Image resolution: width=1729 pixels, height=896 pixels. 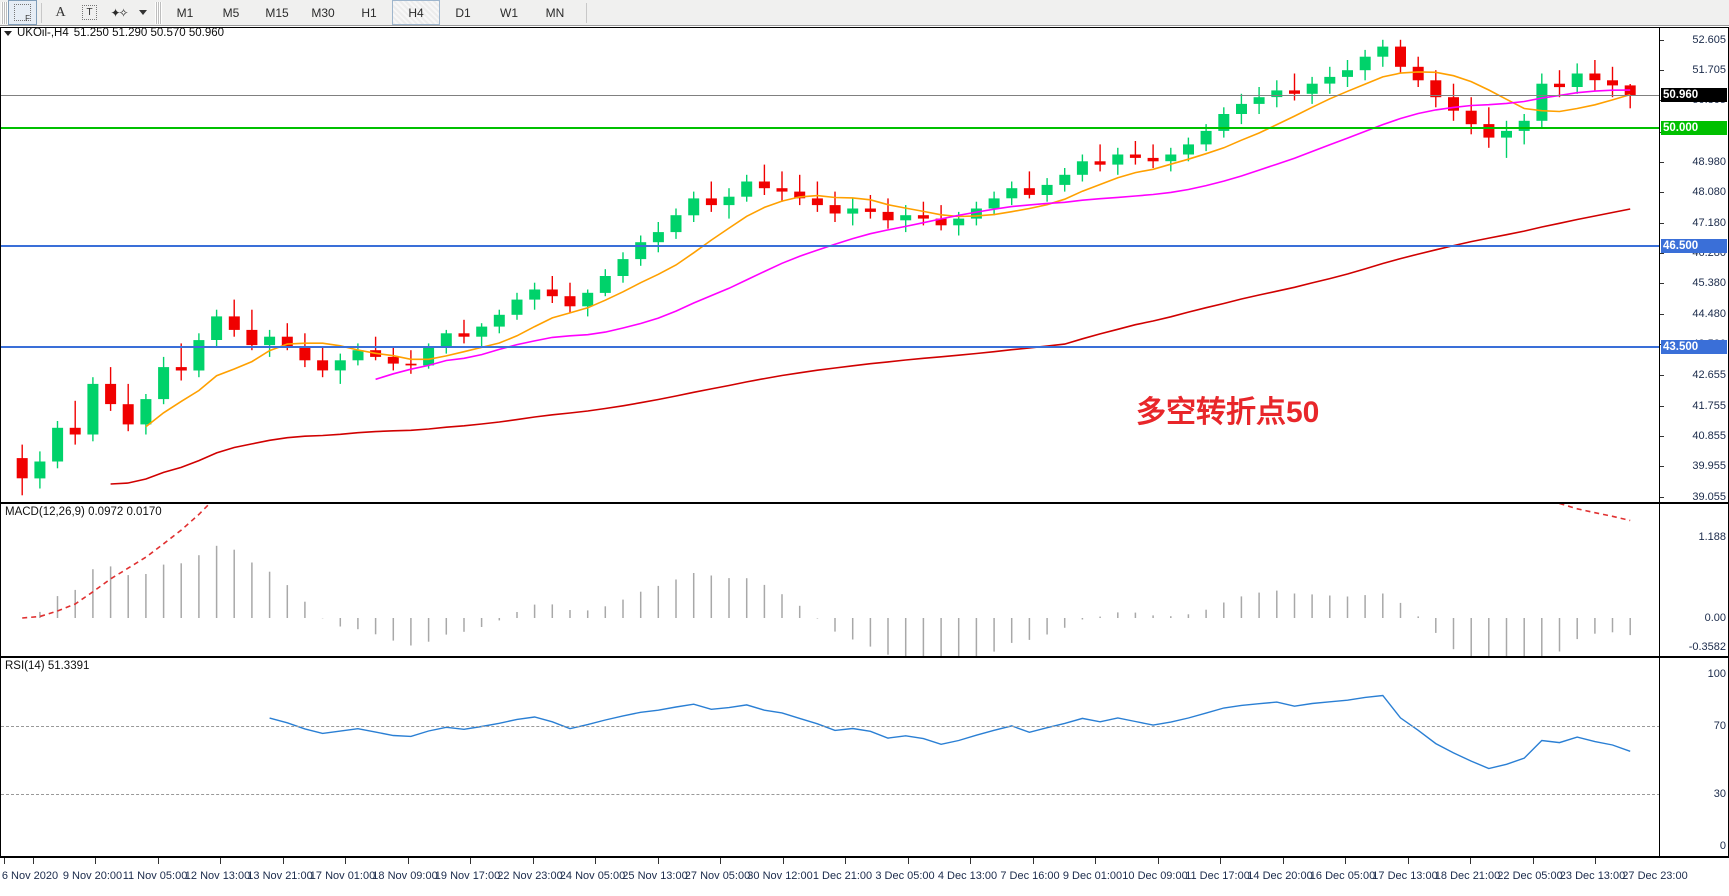 What do you see at coordinates (1719, 725) in the screenshot?
I see `rsi-axis-label: 70` at bounding box center [1719, 725].